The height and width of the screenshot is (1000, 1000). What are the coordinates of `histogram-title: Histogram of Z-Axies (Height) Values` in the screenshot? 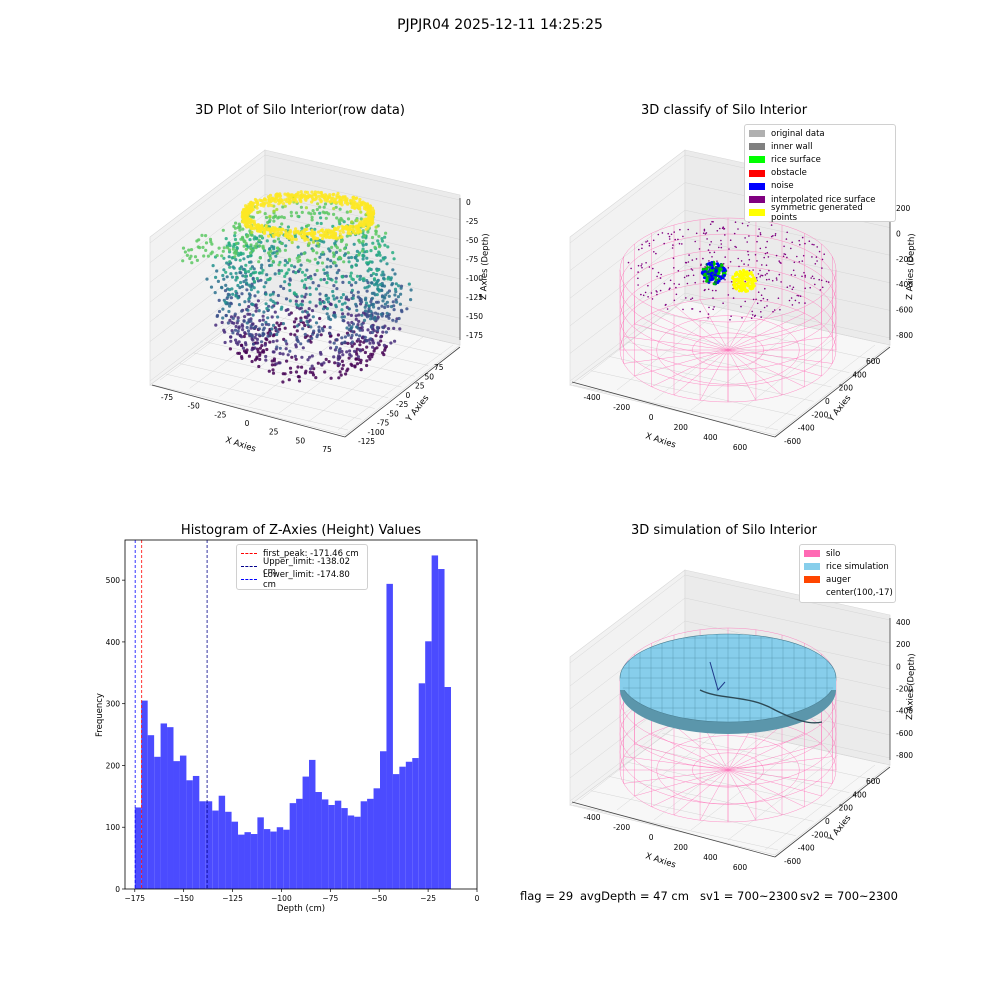 It's located at (301, 530).